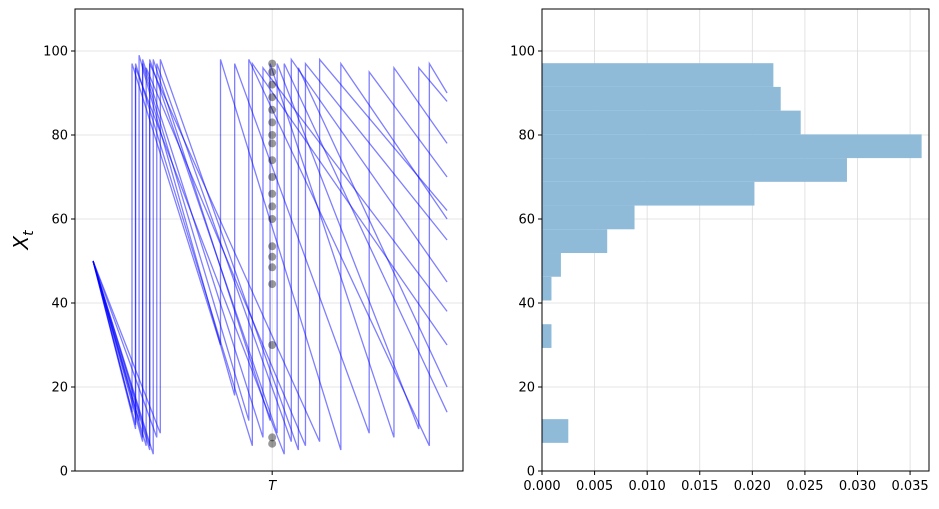 Image resolution: width=939 pixels, height=509 pixels. I want to click on y-axis-label-main: X, so click(21, 243).